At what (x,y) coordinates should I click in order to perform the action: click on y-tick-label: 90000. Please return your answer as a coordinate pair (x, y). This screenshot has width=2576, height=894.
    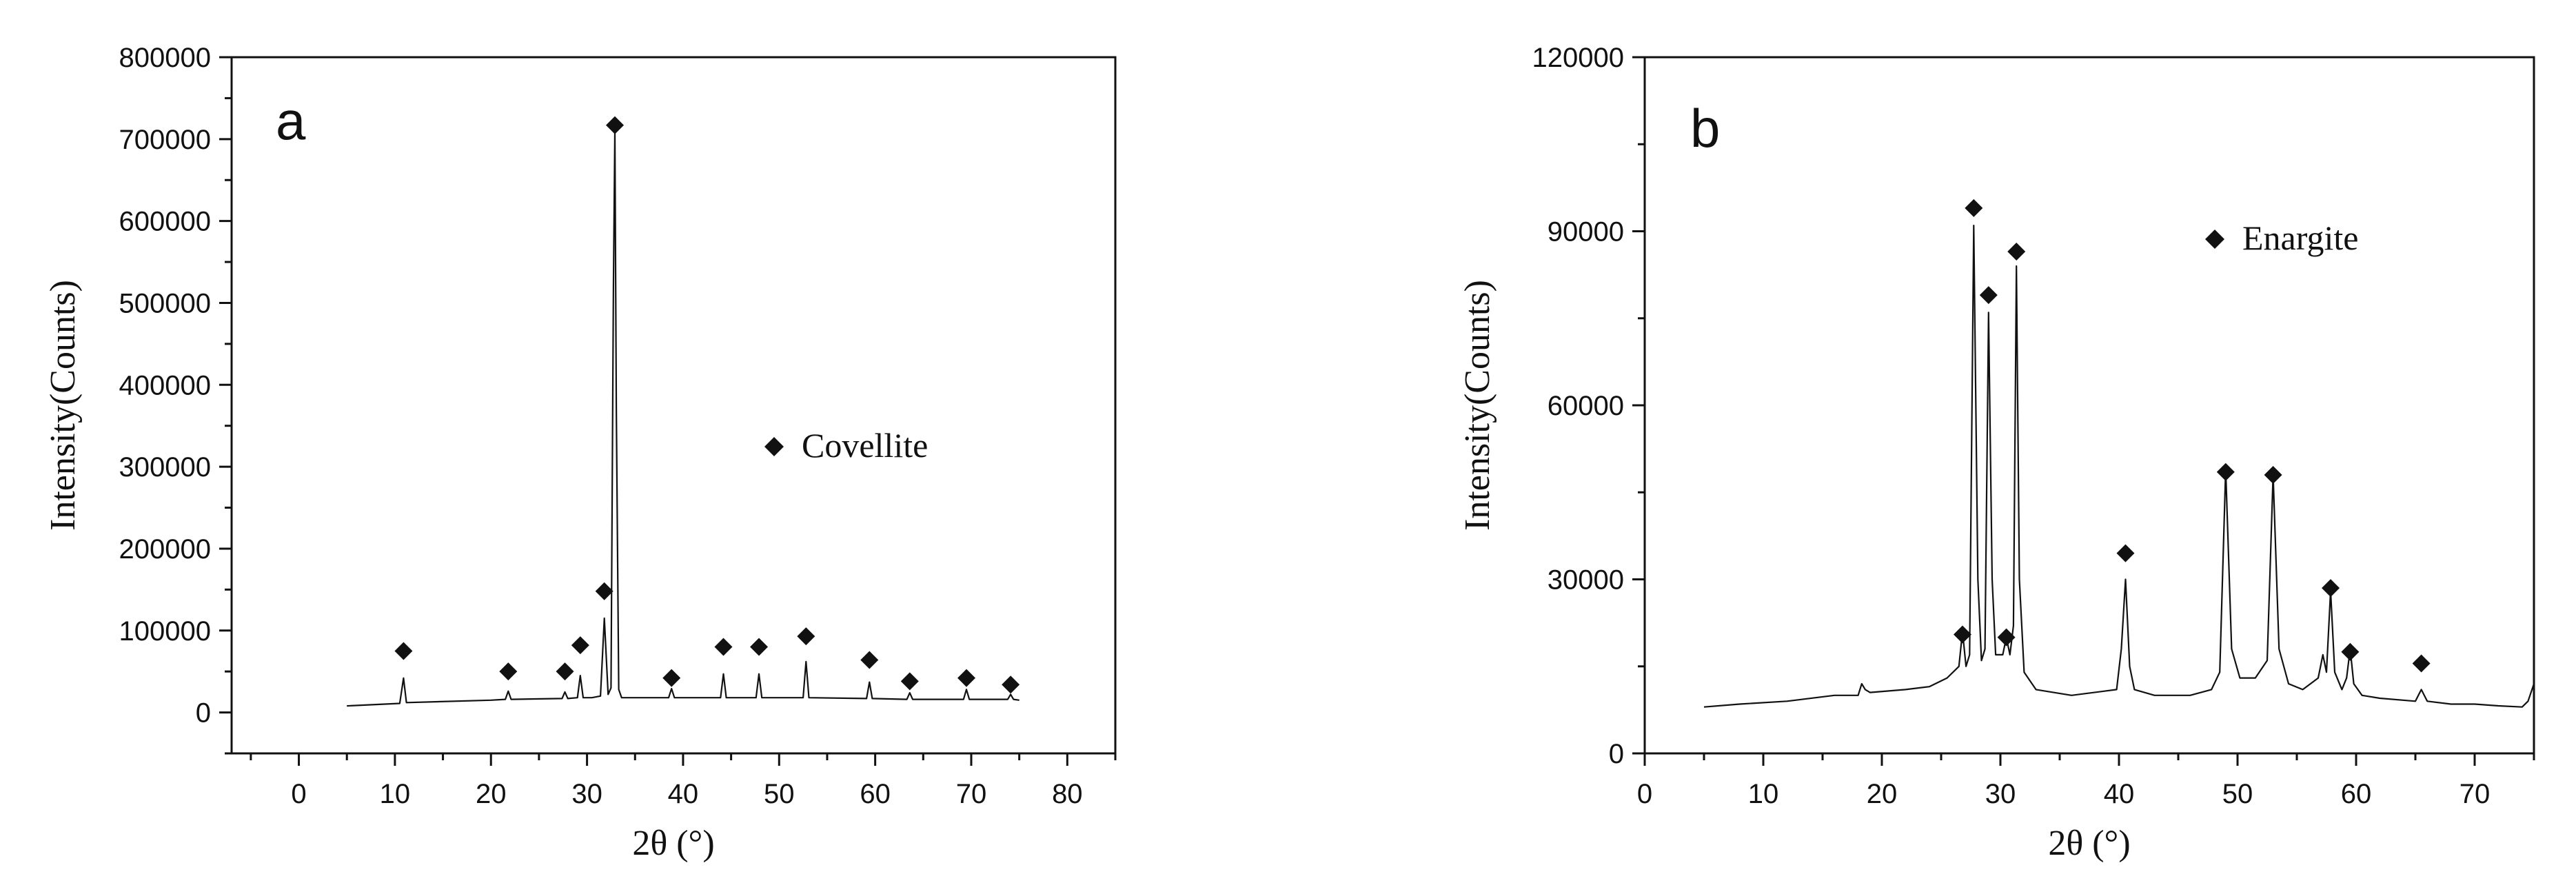
    Looking at the image, I should click on (1586, 232).